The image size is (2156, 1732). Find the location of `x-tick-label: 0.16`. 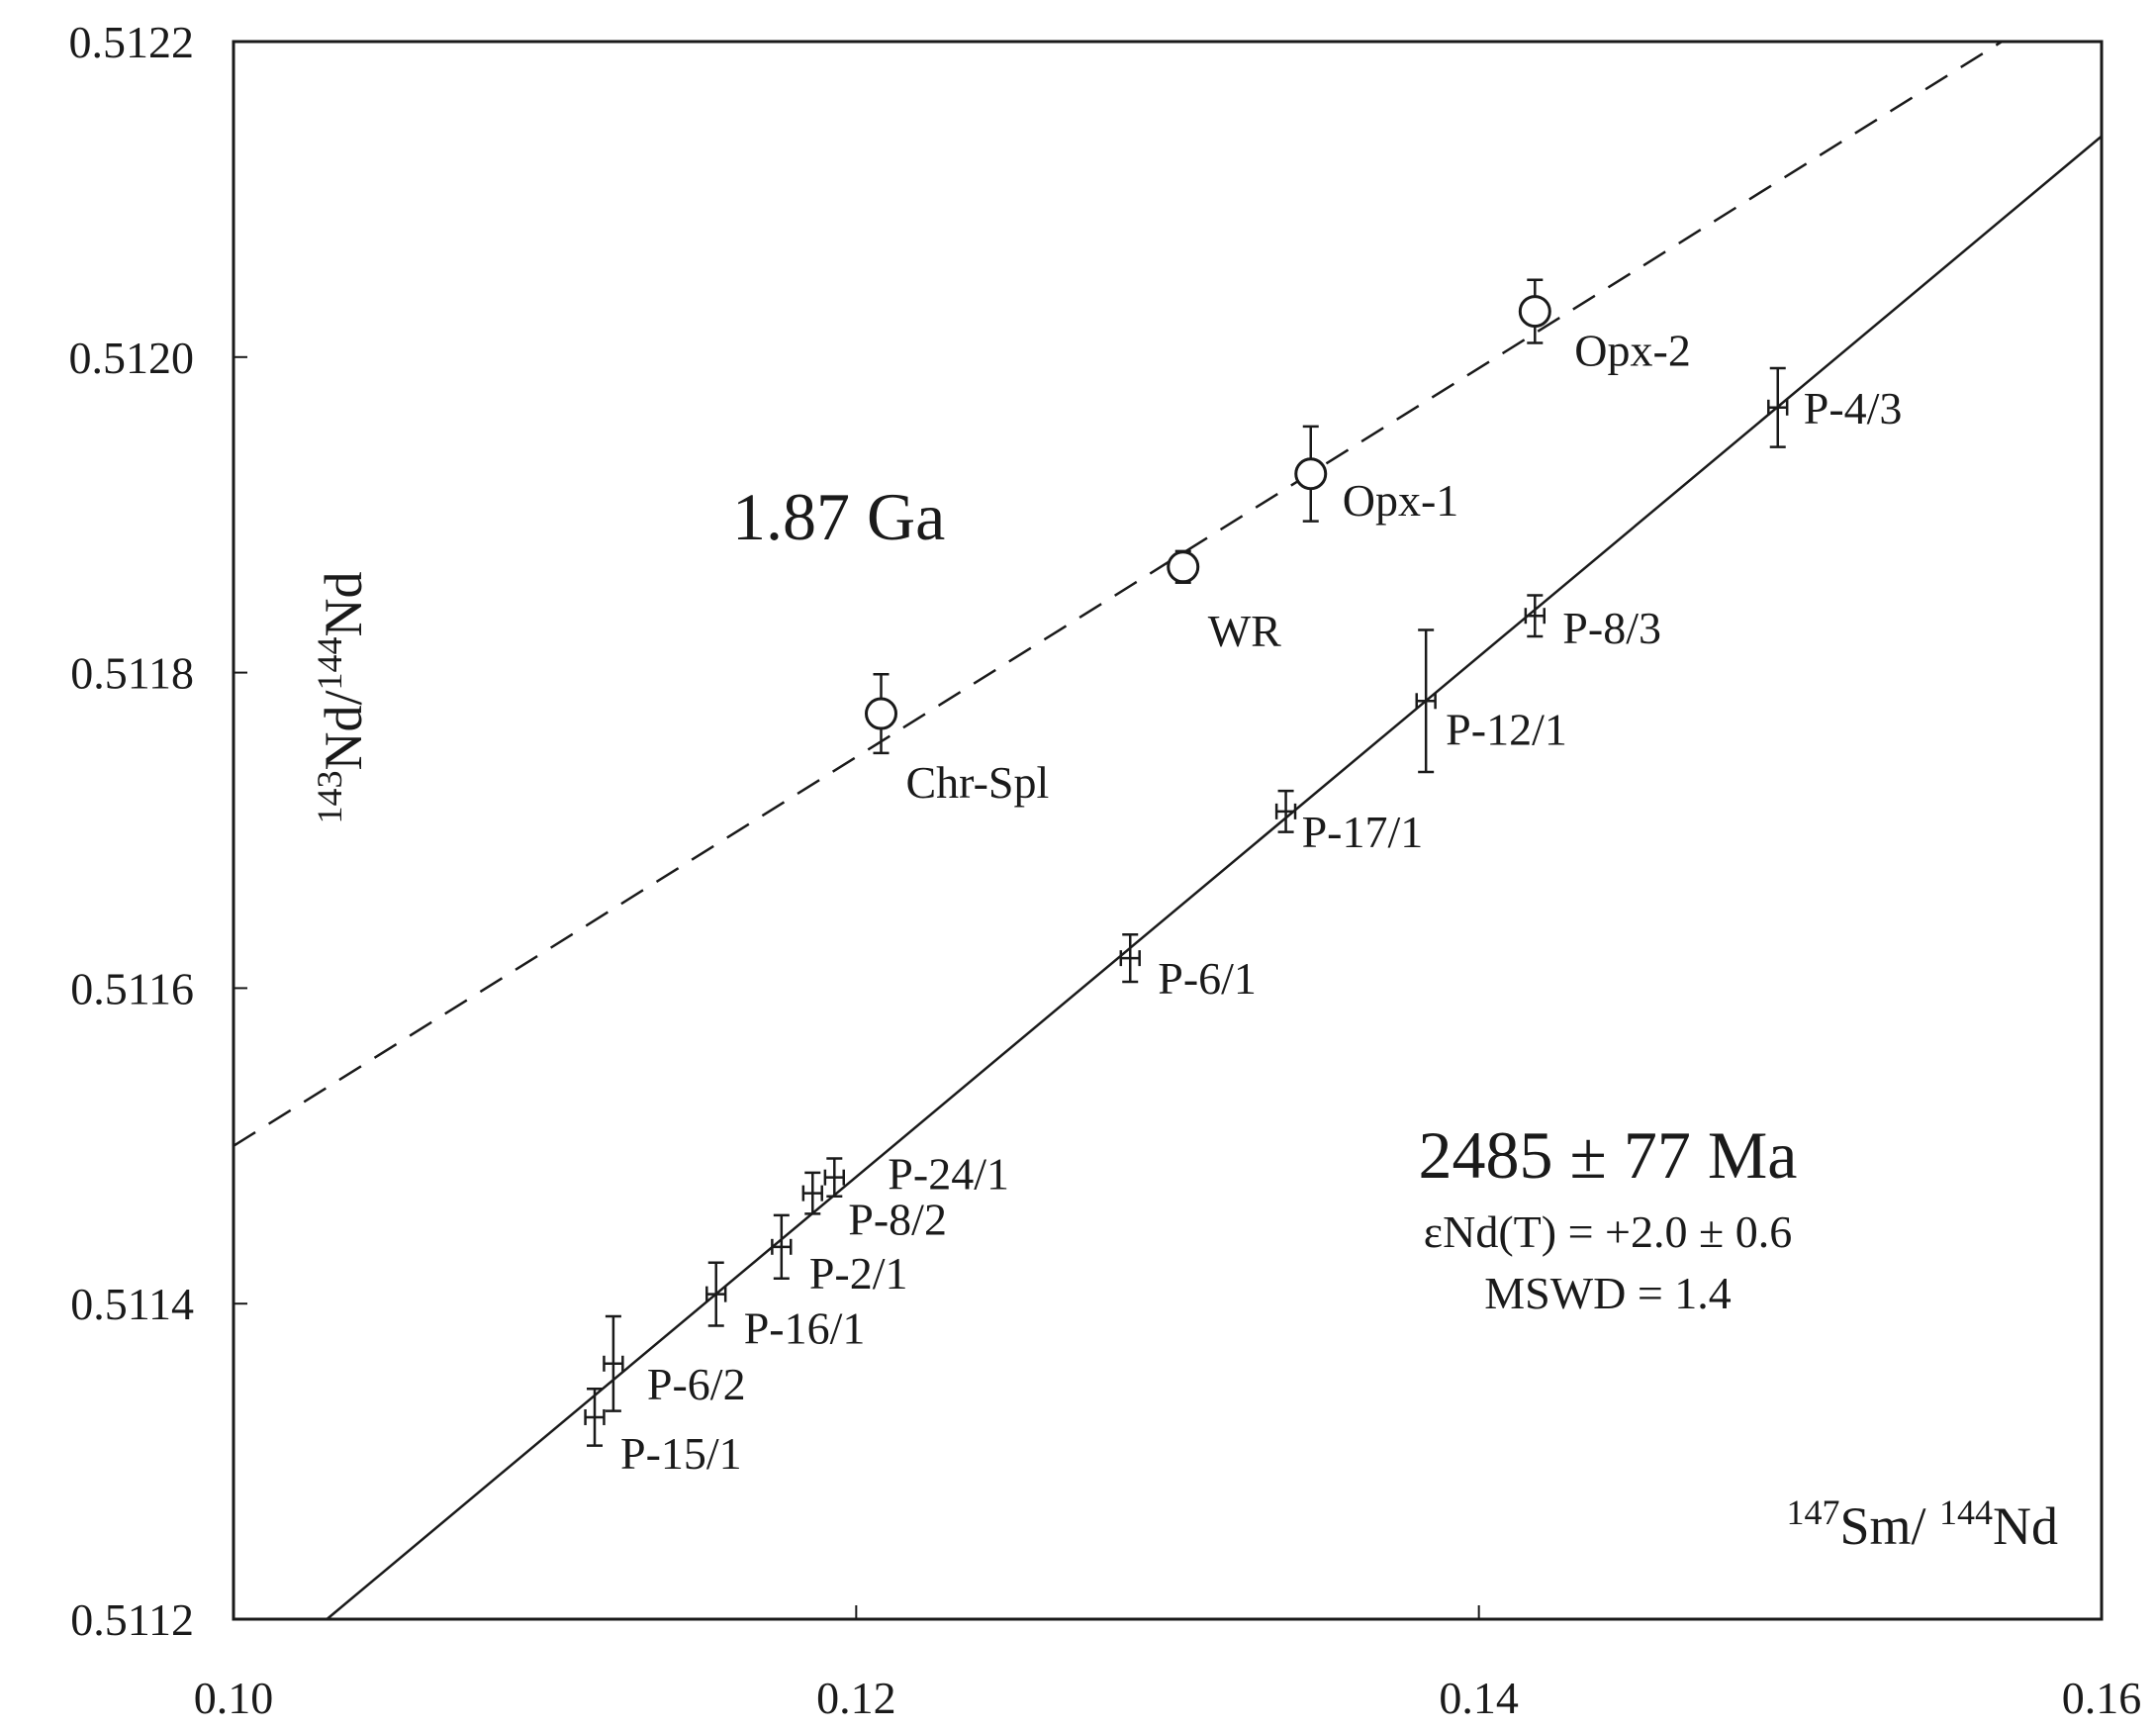

x-tick-label: 0.16 is located at coordinates (2102, 1698).